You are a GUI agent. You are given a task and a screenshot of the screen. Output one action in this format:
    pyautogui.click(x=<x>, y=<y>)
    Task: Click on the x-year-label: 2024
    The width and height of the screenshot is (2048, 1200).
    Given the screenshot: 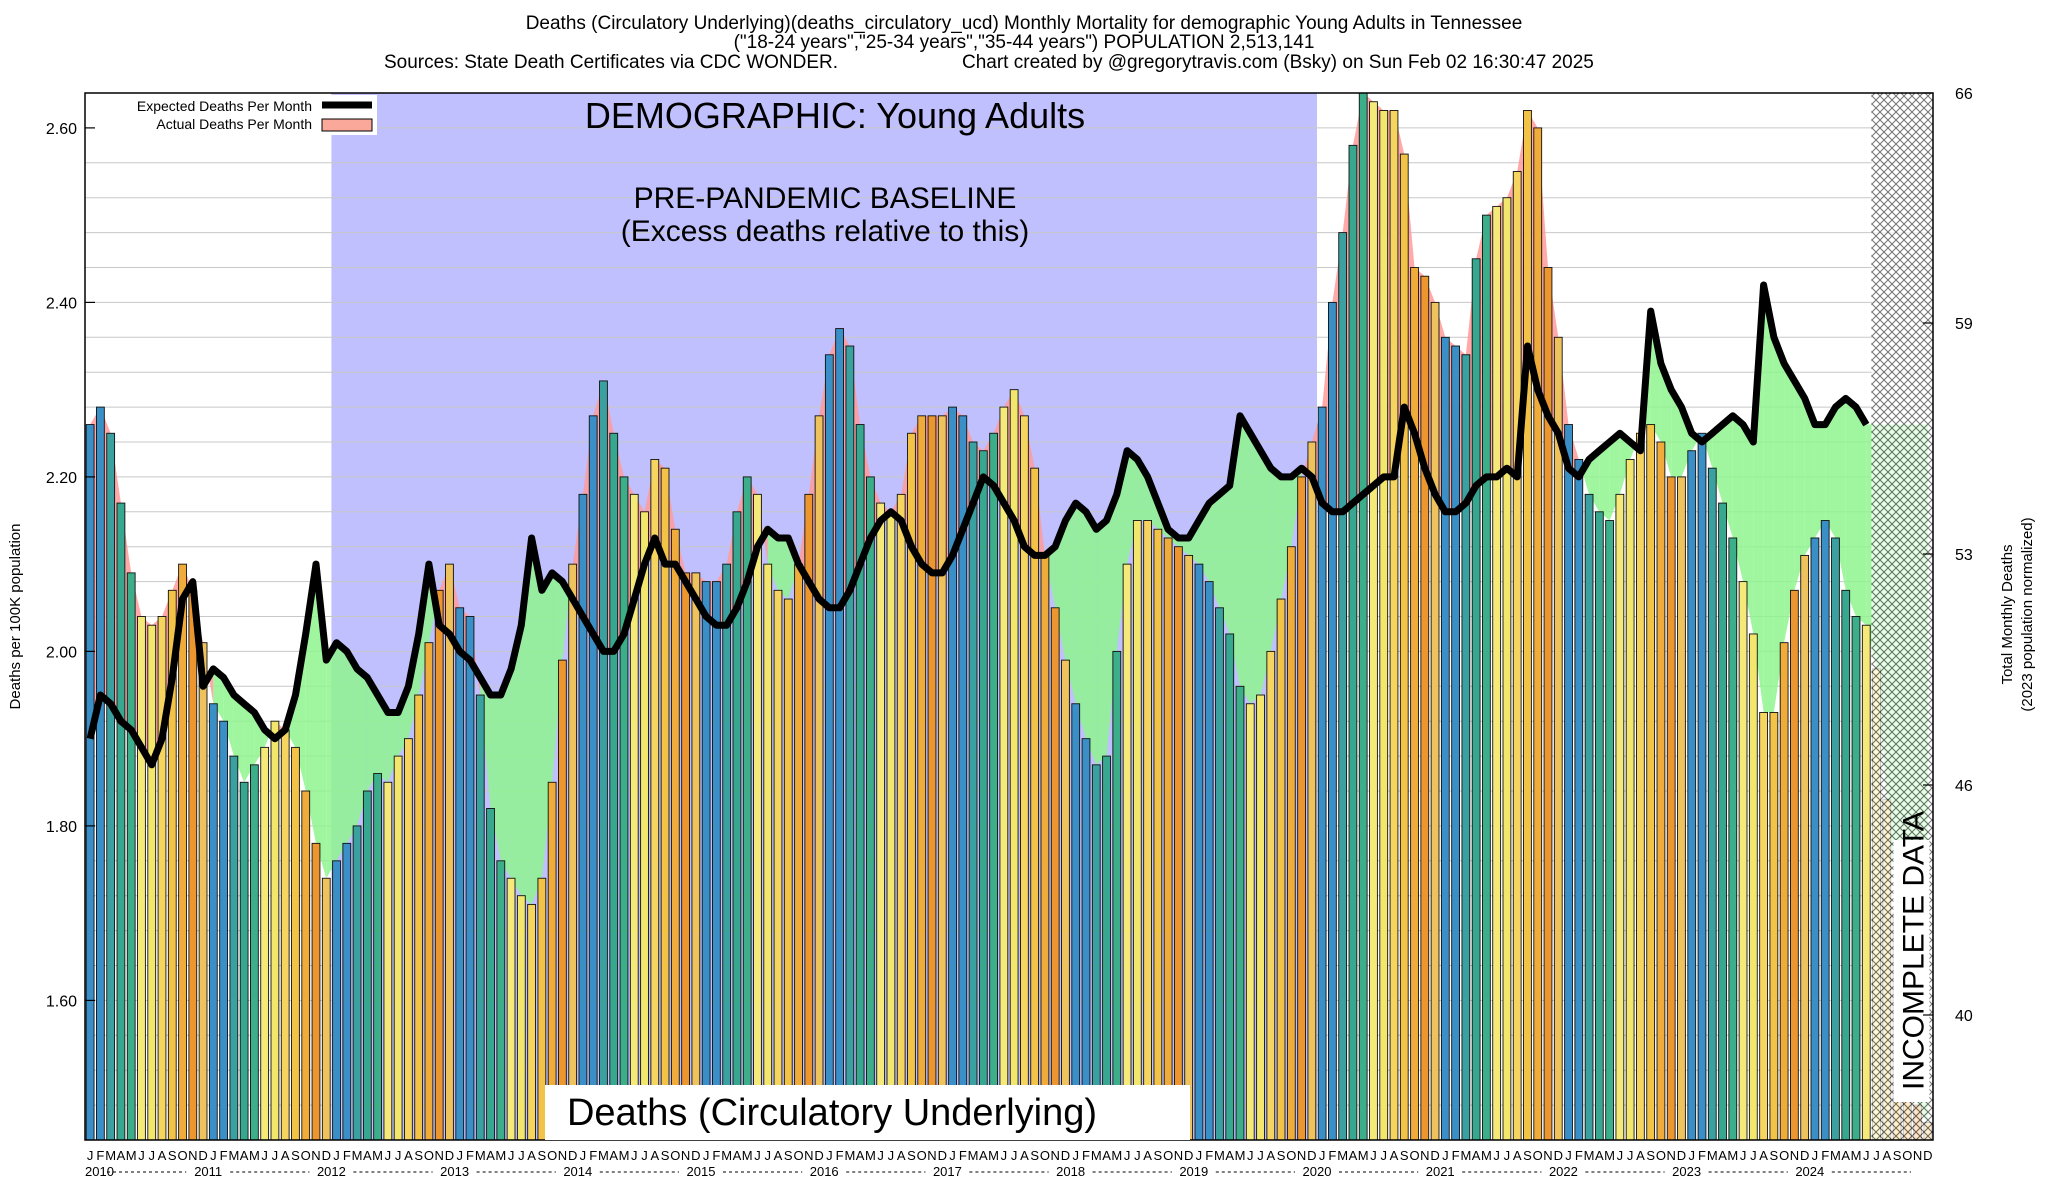 What is the action you would take?
    pyautogui.click(x=1809, y=1171)
    